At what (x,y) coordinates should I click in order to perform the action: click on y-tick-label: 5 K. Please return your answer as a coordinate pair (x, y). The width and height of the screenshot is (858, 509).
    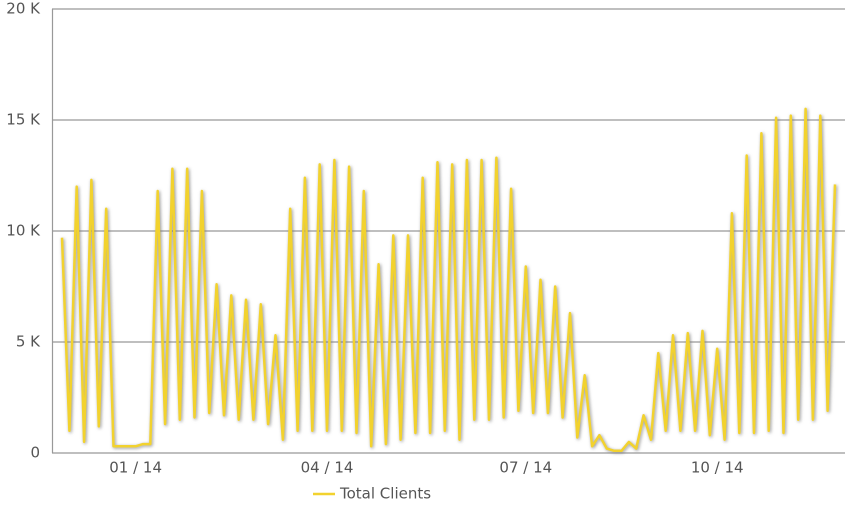
    Looking at the image, I should click on (28, 342).